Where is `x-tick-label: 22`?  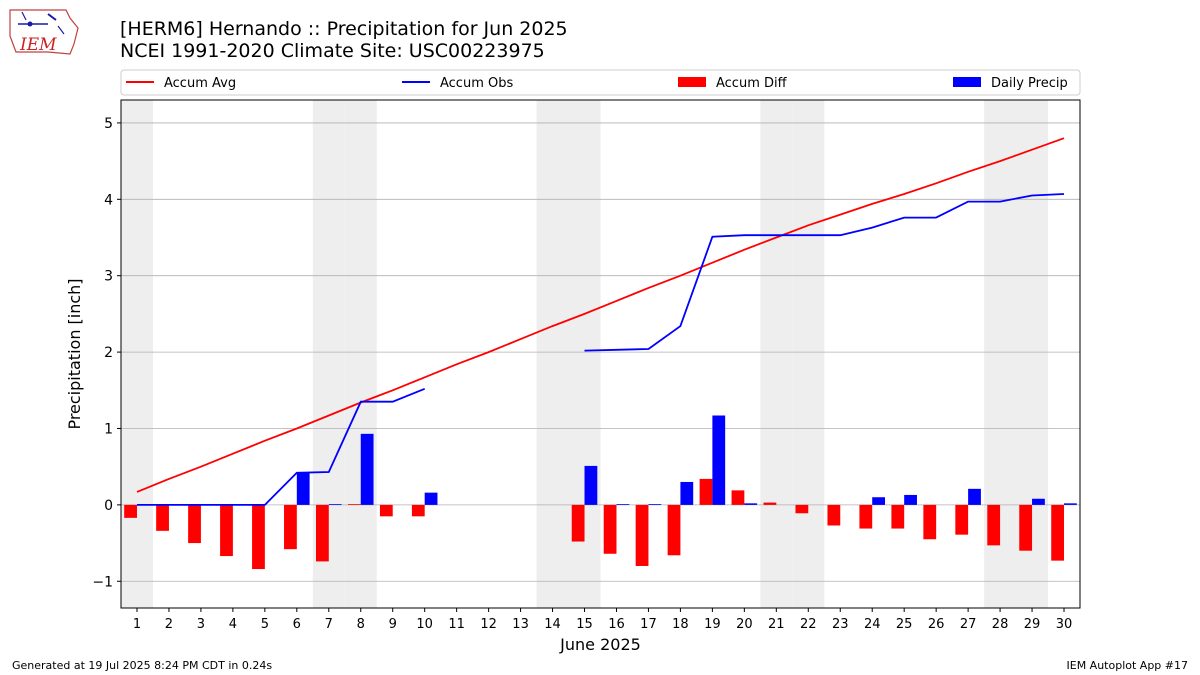
x-tick-label: 22 is located at coordinates (808, 624).